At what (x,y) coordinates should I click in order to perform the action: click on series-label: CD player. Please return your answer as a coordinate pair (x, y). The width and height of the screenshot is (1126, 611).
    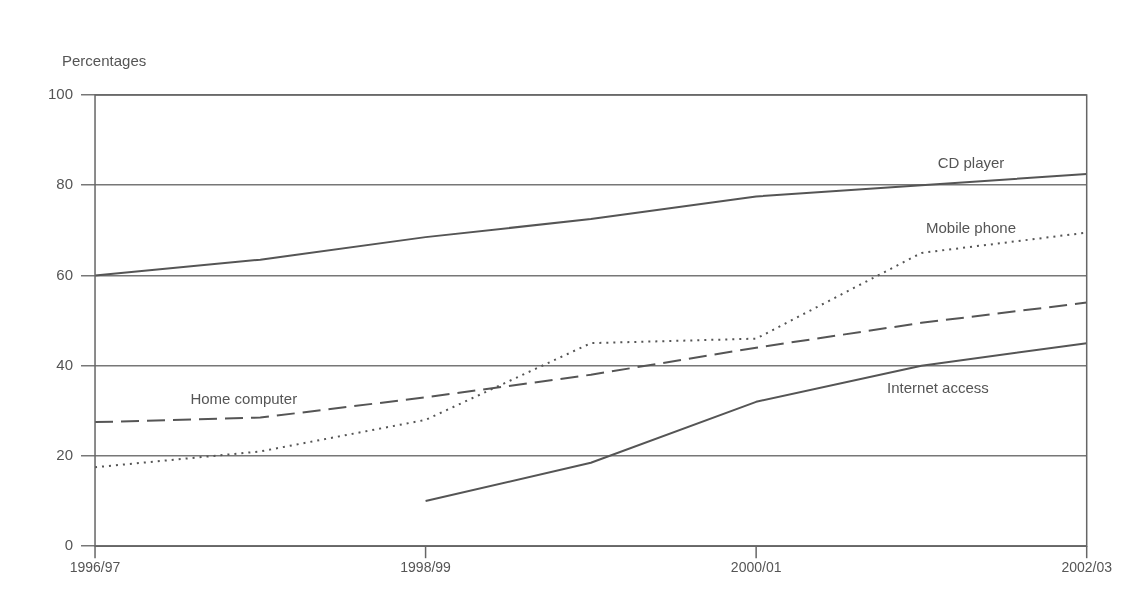
    Looking at the image, I should click on (971, 162).